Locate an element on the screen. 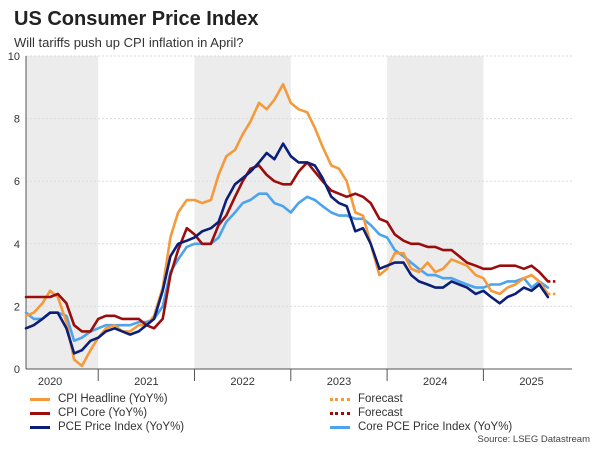 Image resolution: width=600 pixels, height=450 pixels. legend-label-core-pce: Core PCE Price Index (YoY%) is located at coordinates (435, 427).